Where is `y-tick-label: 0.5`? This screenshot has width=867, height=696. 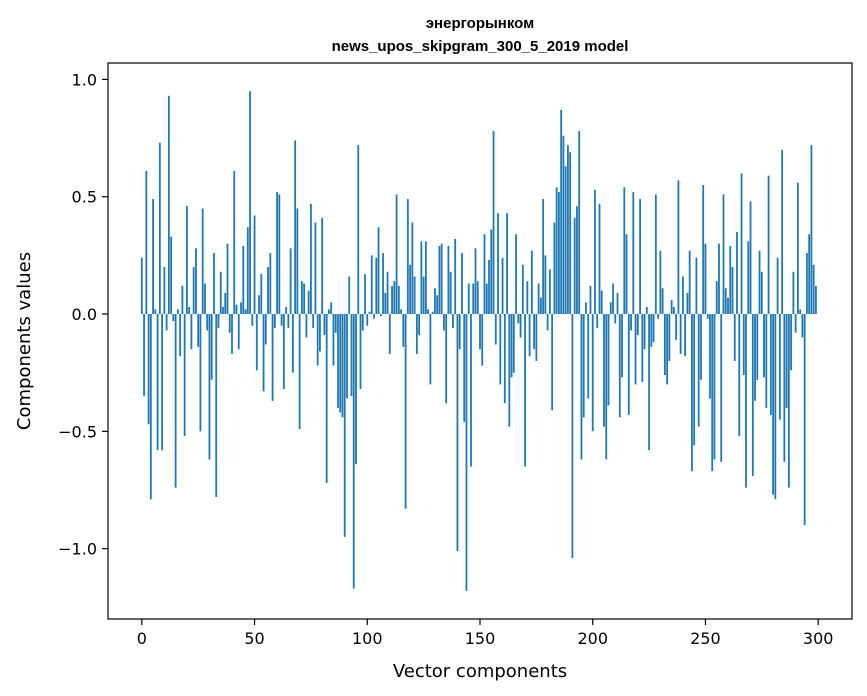
y-tick-label: 0.5 is located at coordinates (84, 197).